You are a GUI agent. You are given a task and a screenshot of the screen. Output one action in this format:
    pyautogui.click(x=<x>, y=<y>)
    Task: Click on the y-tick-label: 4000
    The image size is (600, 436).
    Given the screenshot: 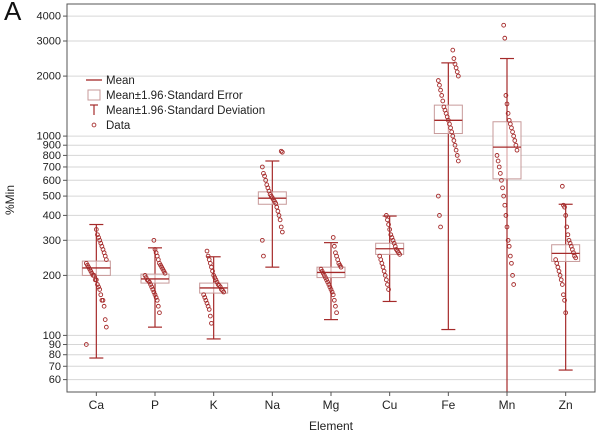 What is the action you would take?
    pyautogui.click(x=49, y=17)
    